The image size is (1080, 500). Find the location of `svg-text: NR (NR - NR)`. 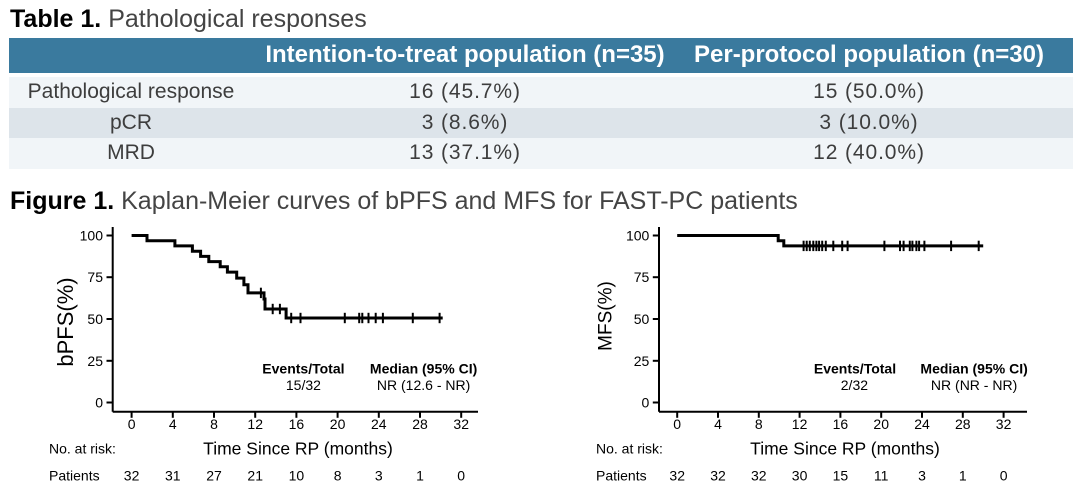

svg-text: NR (NR - NR) is located at coordinates (974, 385).